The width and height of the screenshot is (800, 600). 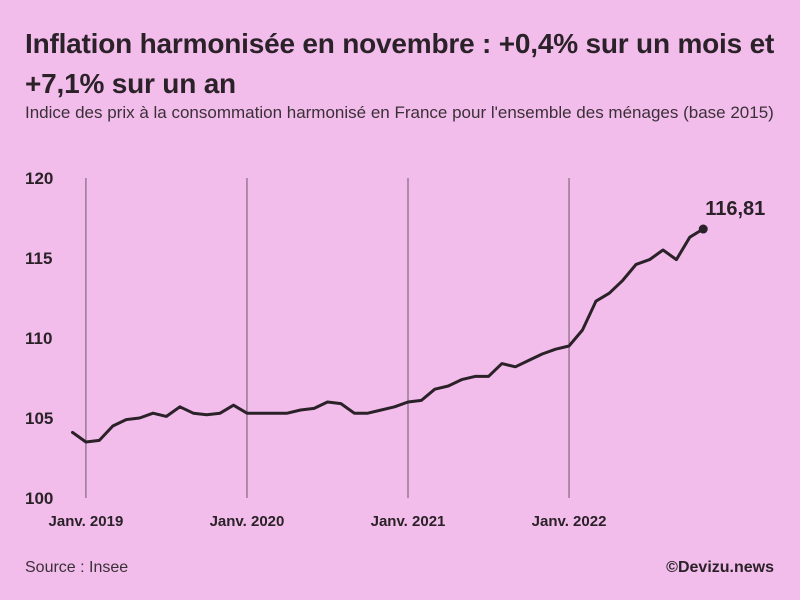 What do you see at coordinates (569, 521) in the screenshot?
I see `x-tick-label-3: Janv. 2022` at bounding box center [569, 521].